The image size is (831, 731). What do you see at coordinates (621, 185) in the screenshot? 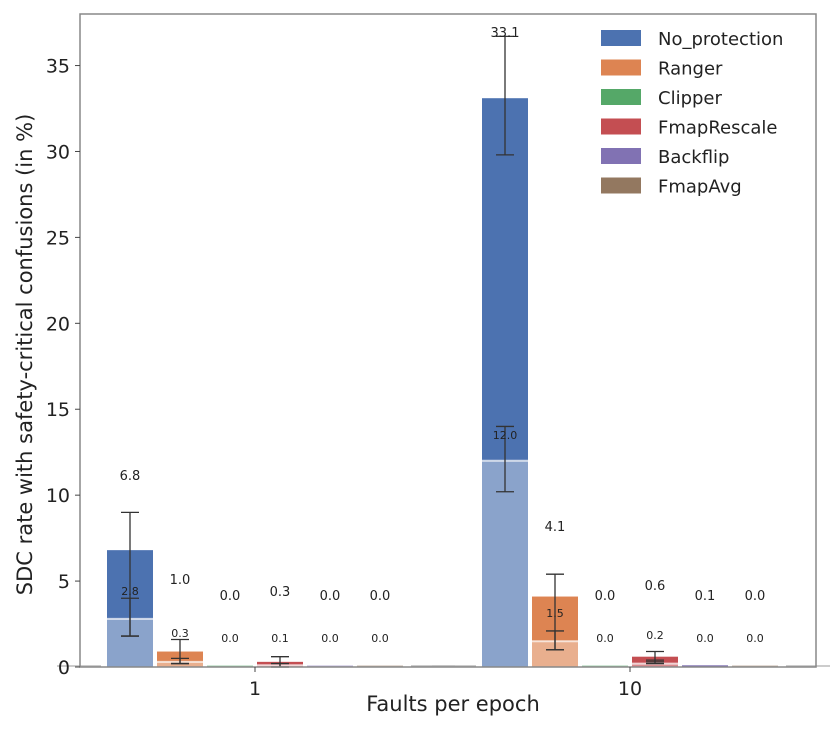
I see `legend-swatch-fmapavg` at bounding box center [621, 185].